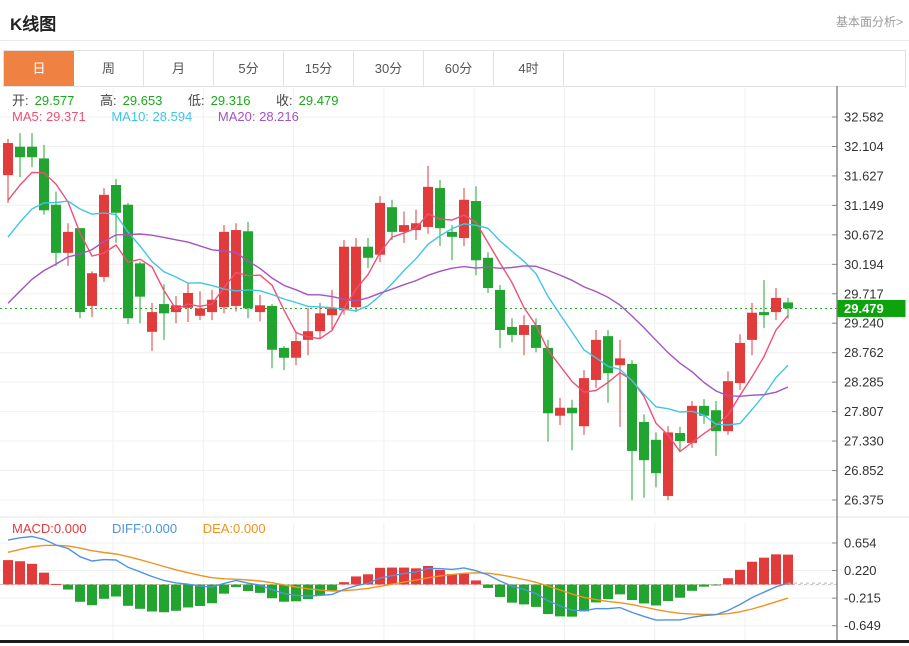 The image size is (909, 646). Describe the element at coordinates (39, 68) in the screenshot. I see `tab-interval-0: 日` at that location.